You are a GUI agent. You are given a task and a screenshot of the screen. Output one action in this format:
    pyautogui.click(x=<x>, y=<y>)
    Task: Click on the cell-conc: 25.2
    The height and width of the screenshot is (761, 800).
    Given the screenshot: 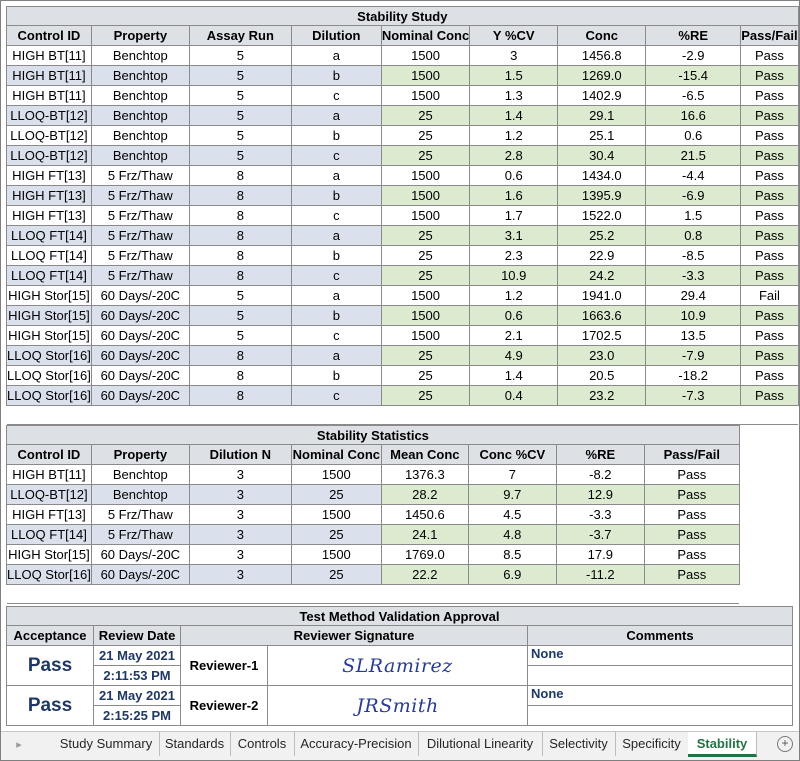 What is the action you would take?
    pyautogui.click(x=602, y=235)
    